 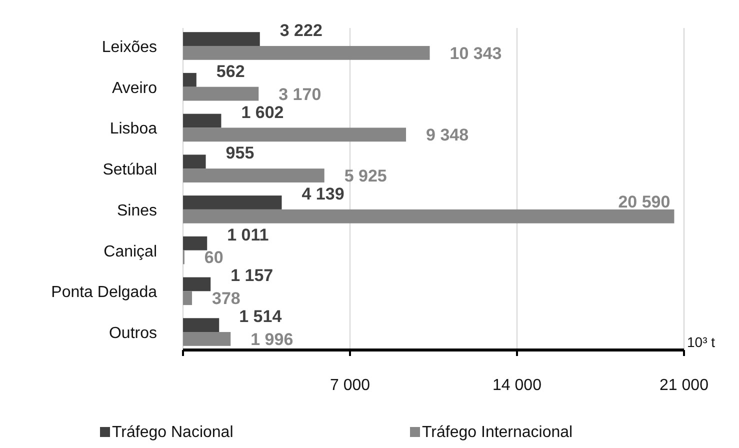 I want to click on data-label: 5 925, so click(x=365, y=176).